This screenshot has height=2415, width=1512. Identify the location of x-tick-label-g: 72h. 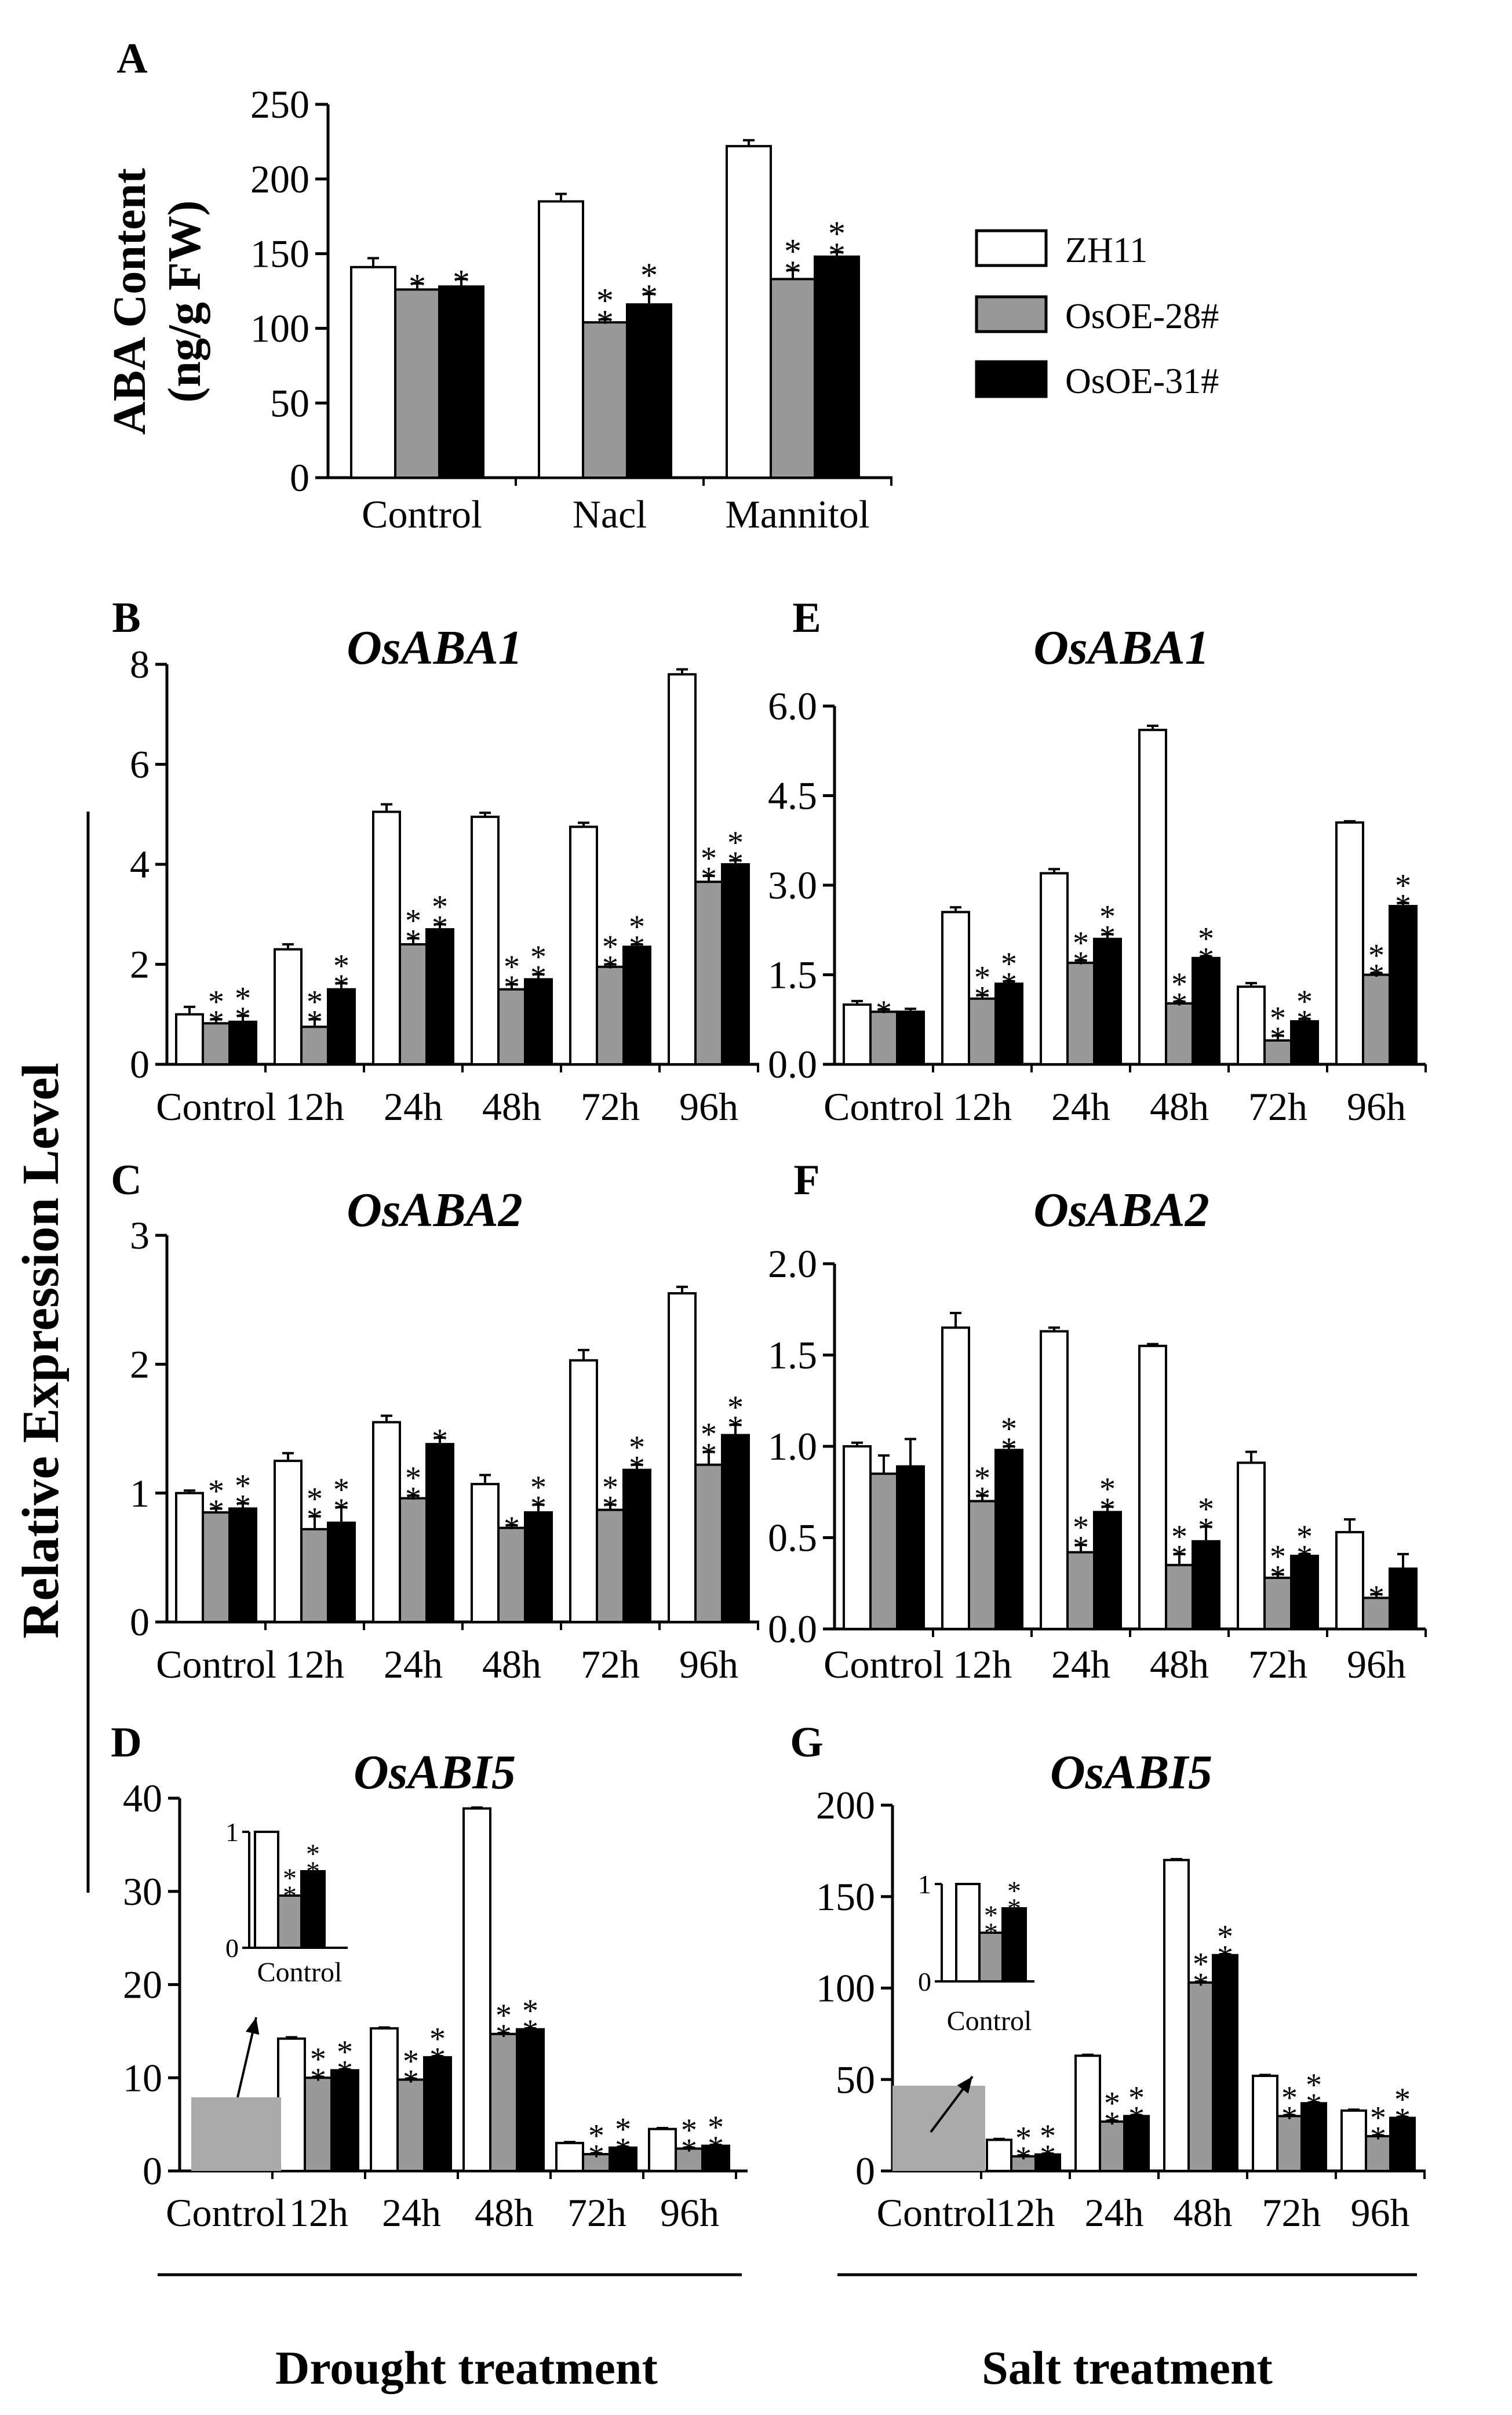
(1291, 2213).